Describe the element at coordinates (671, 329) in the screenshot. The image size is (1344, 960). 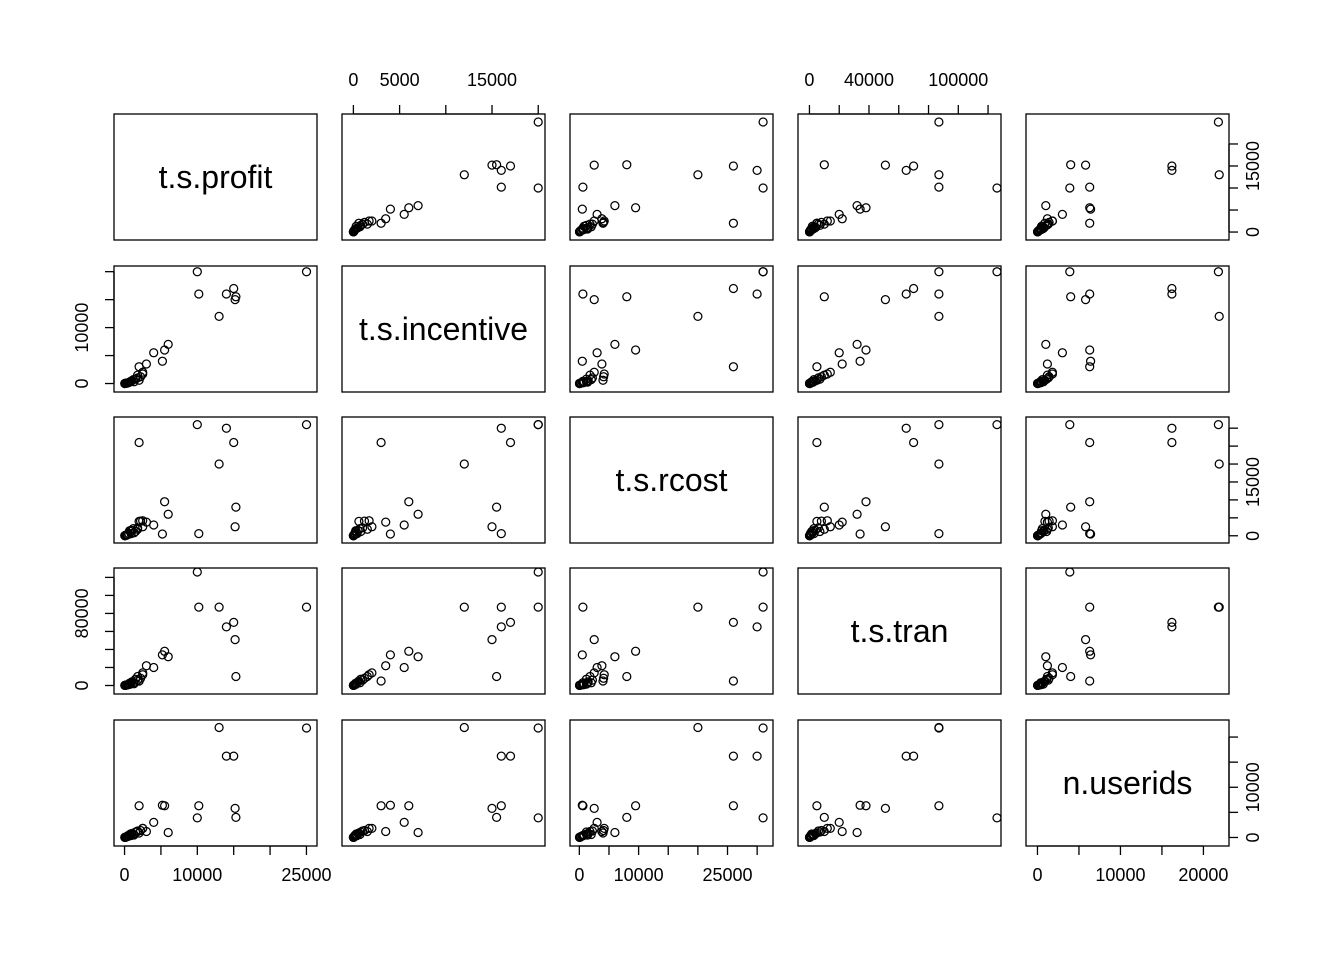
I see `panel-r1-c2` at that location.